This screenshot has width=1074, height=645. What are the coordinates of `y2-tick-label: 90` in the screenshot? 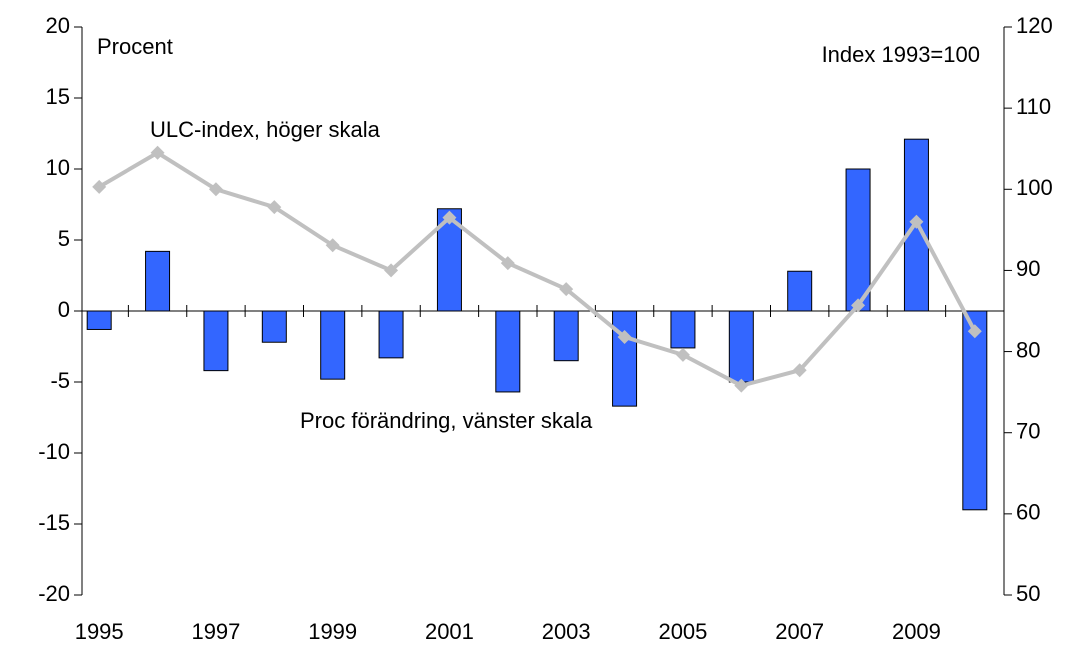 It's located at (1028, 268).